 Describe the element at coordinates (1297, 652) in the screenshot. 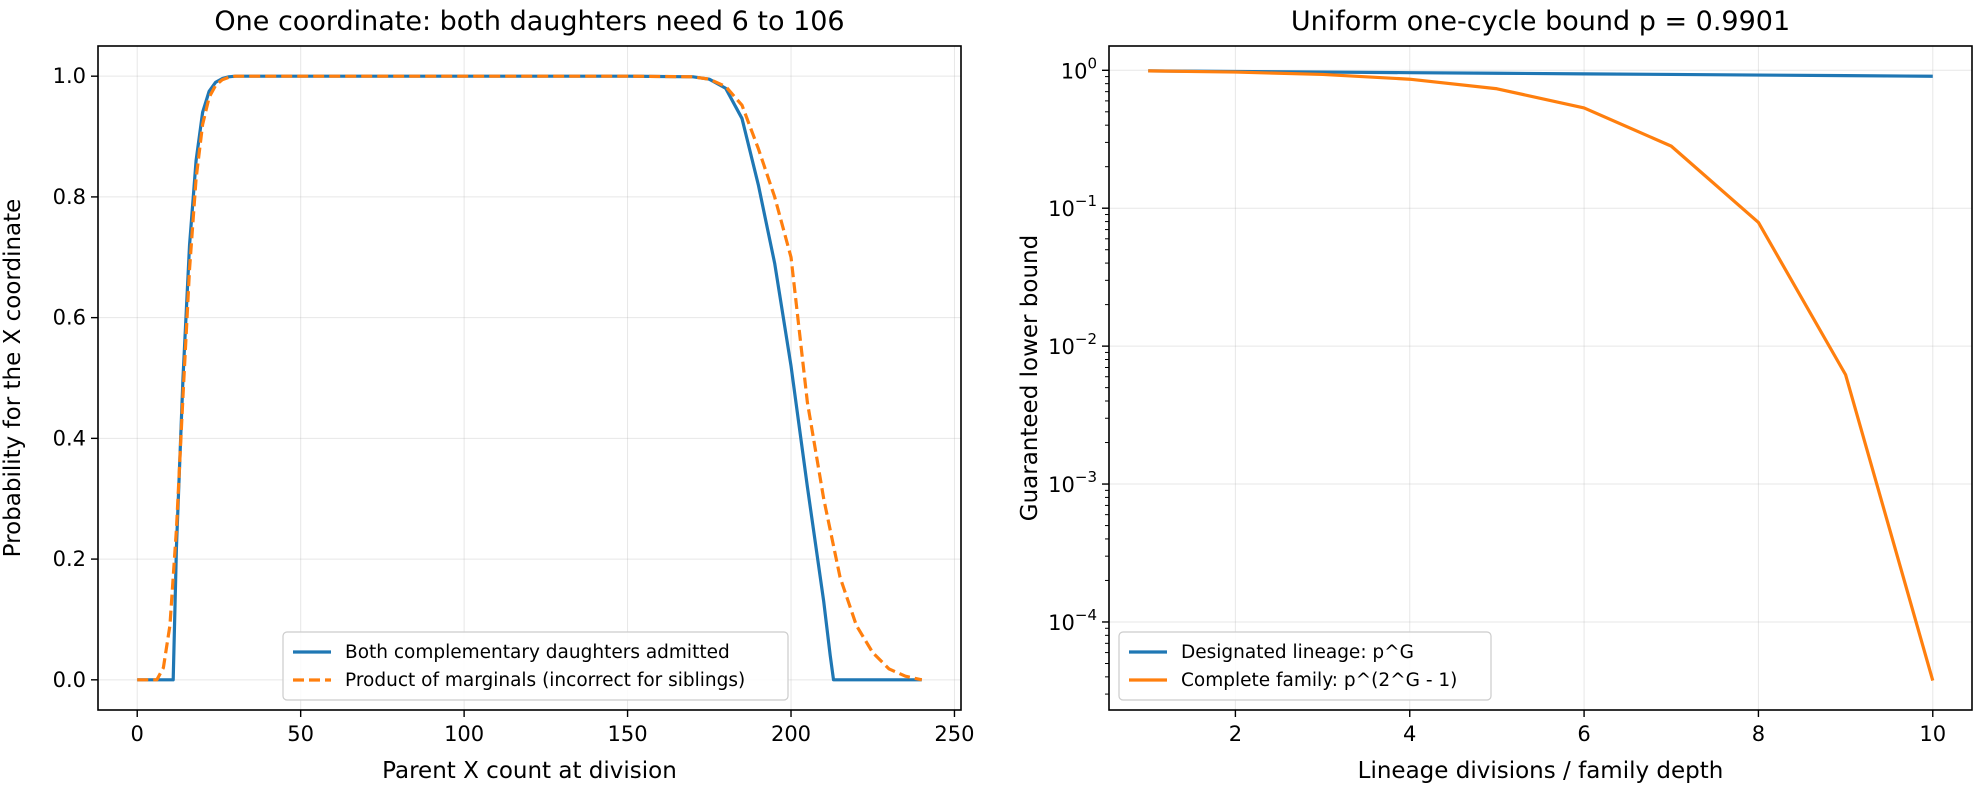

I see `legend-entry-1: Designated lineage: p^G` at that location.